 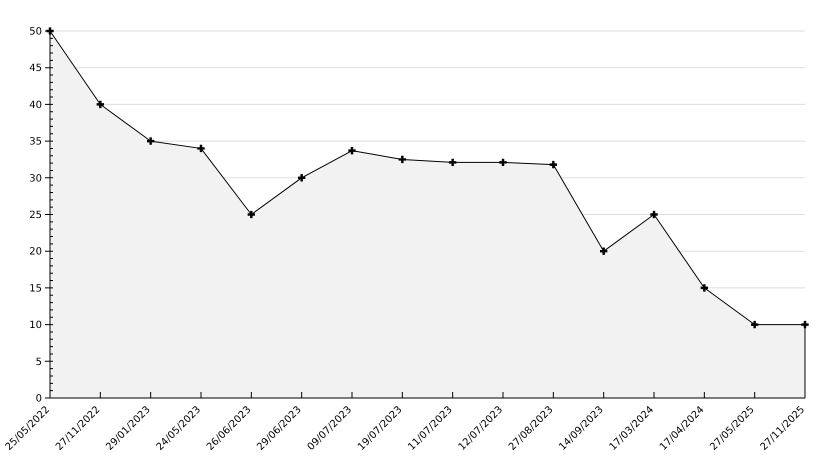 I want to click on y-tick-label: 40, so click(x=35, y=105).